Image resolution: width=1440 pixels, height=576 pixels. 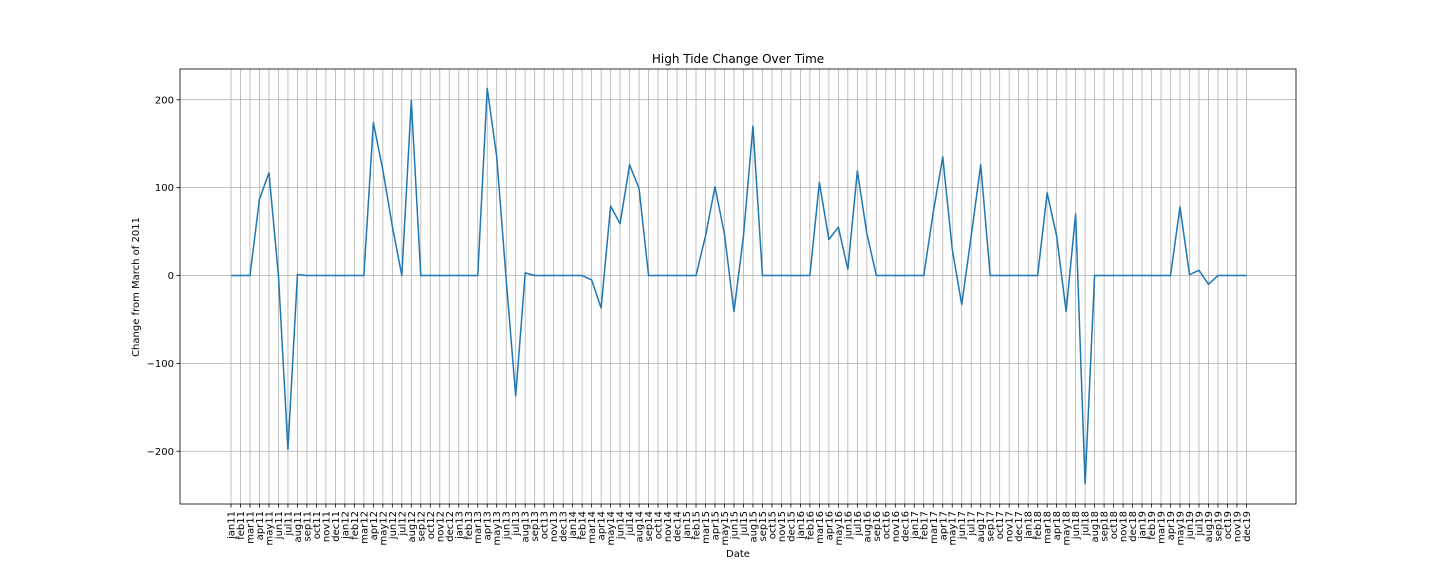 I want to click on x-tick-label: mar18, so click(x=1048, y=527).